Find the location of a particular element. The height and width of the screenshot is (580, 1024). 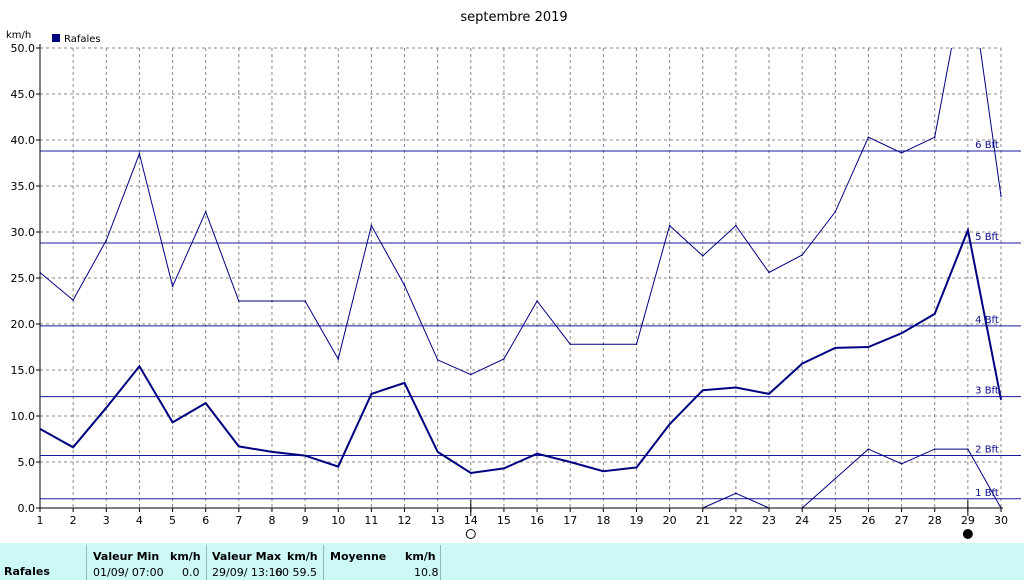

x-tick-label: 4 is located at coordinates (139, 520).